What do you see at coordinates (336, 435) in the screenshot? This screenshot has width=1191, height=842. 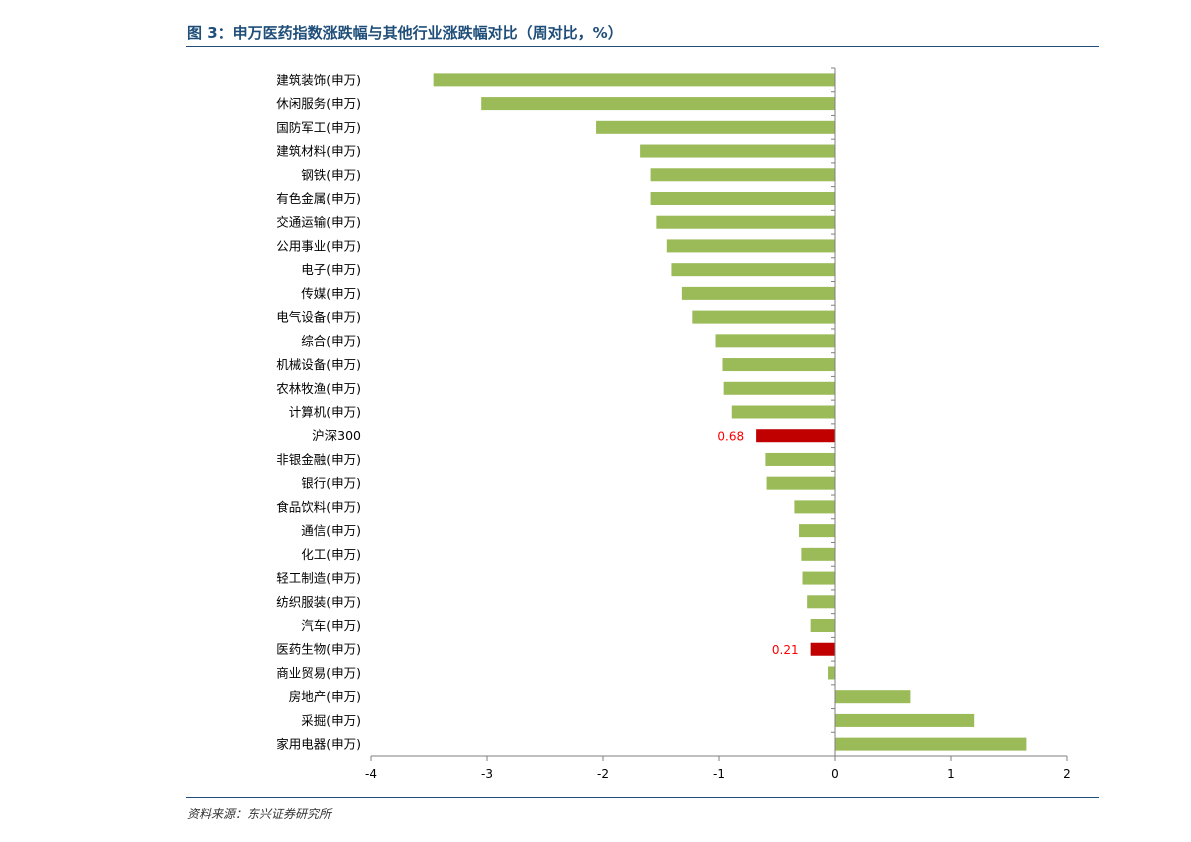 I see `category-label-15: 沪深300` at bounding box center [336, 435].